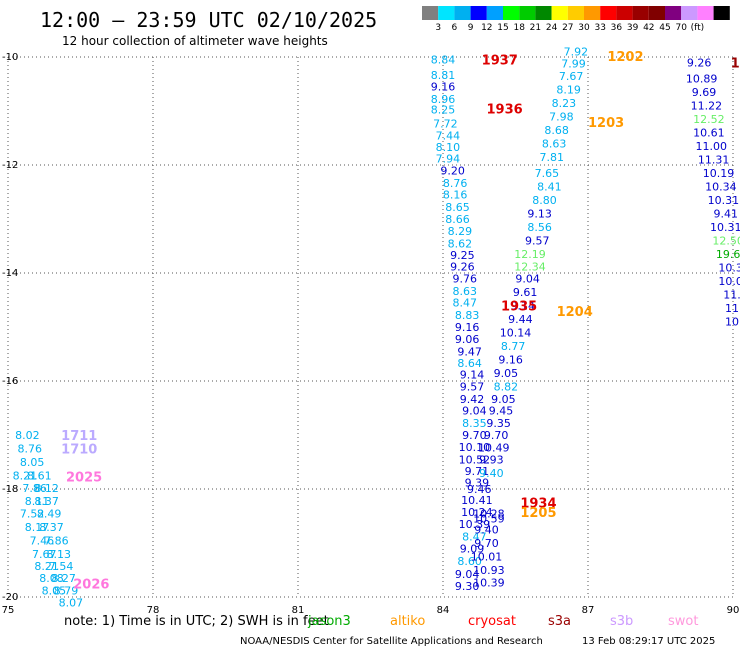 This screenshot has width=740, height=650. What do you see at coordinates (698, 28) in the screenshot?
I see `colorbar-tick-label: (ft)` at bounding box center [698, 28].